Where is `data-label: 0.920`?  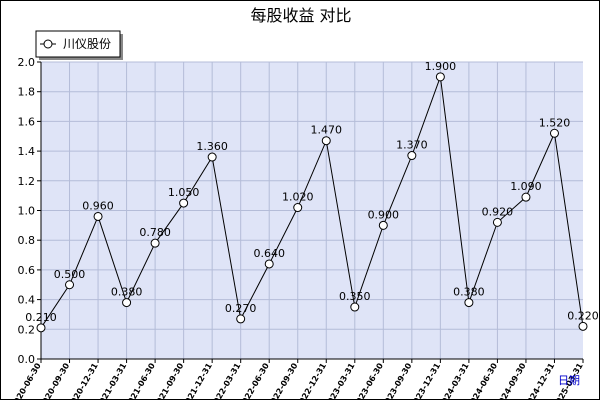 data-label: 0.920 is located at coordinates (498, 211).